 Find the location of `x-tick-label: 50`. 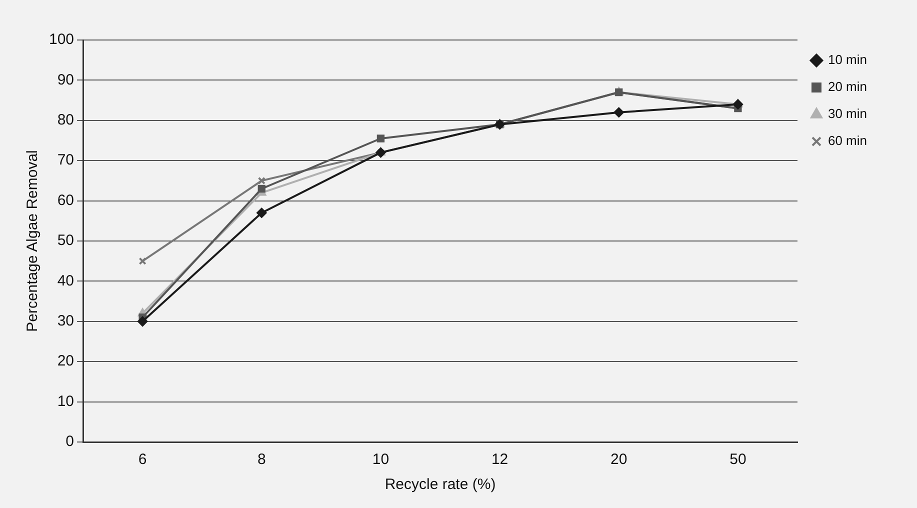

x-tick-label: 50 is located at coordinates (738, 459).